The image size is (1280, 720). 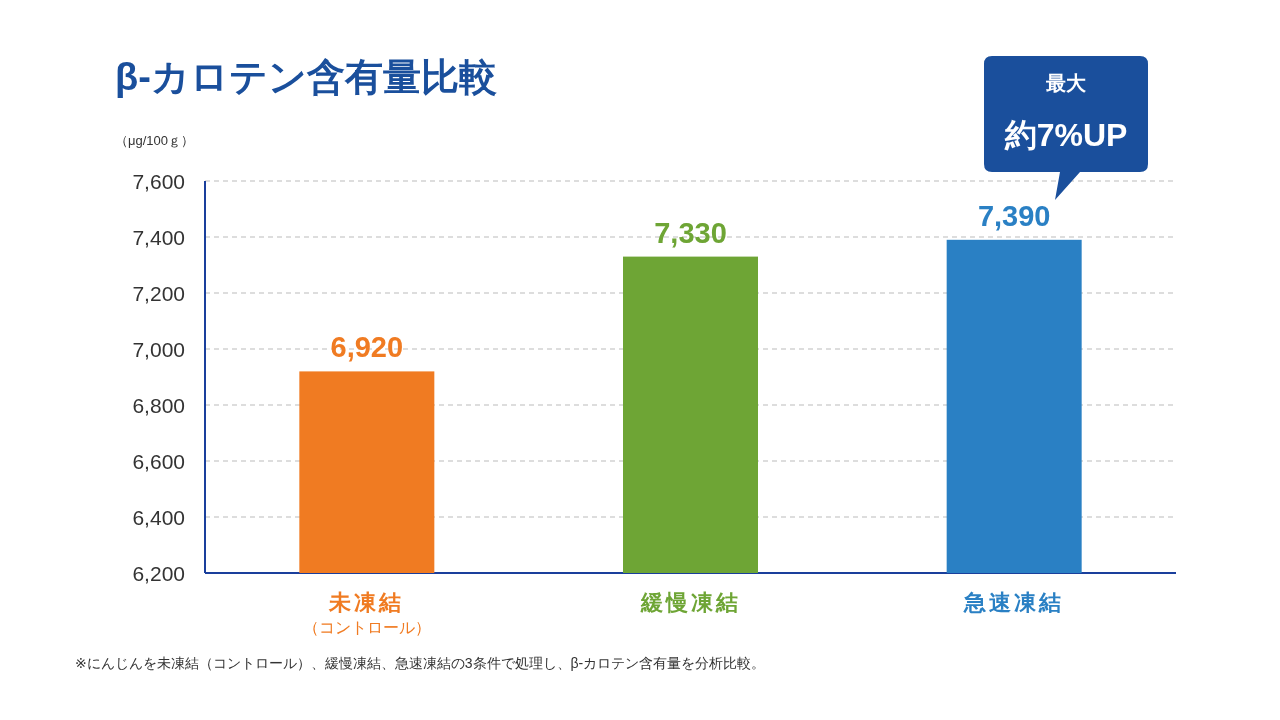 I want to click on y-axis-title: （μg/100ｇ）, so click(x=155, y=140).